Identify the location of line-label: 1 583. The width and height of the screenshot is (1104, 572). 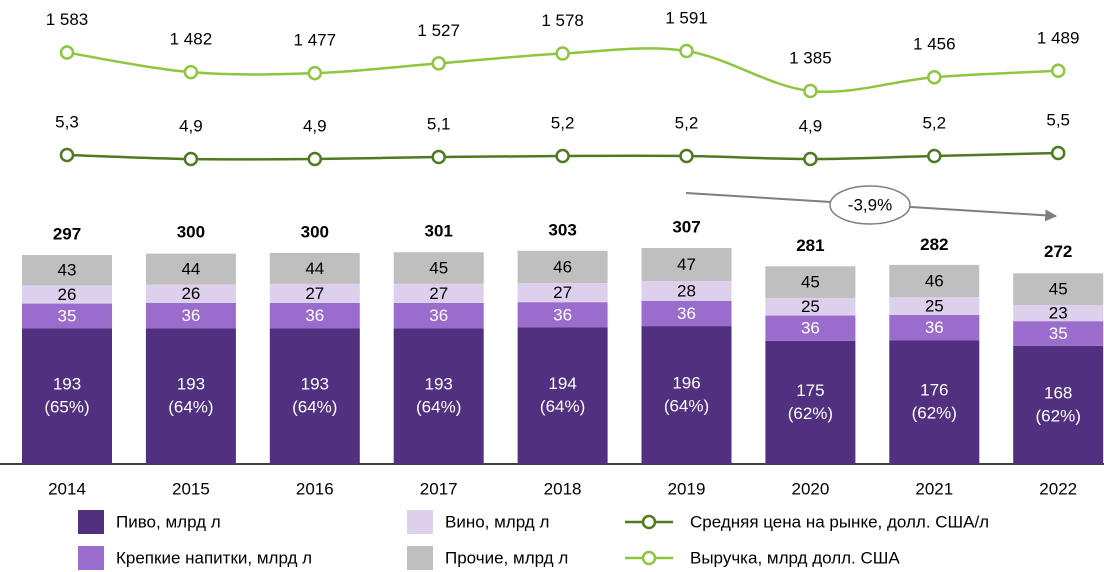
(67, 19).